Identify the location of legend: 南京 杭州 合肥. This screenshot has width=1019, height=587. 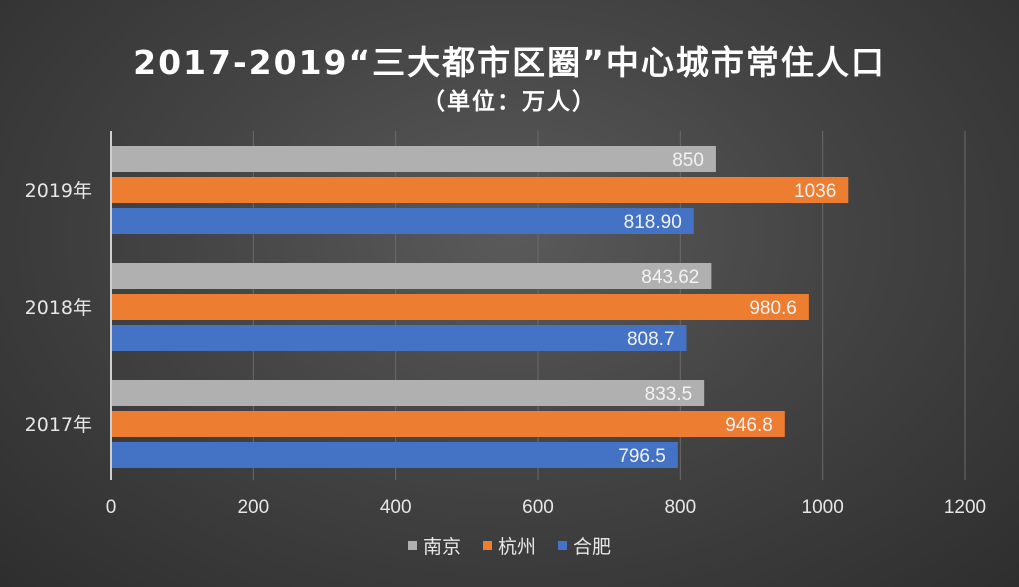
(509, 545).